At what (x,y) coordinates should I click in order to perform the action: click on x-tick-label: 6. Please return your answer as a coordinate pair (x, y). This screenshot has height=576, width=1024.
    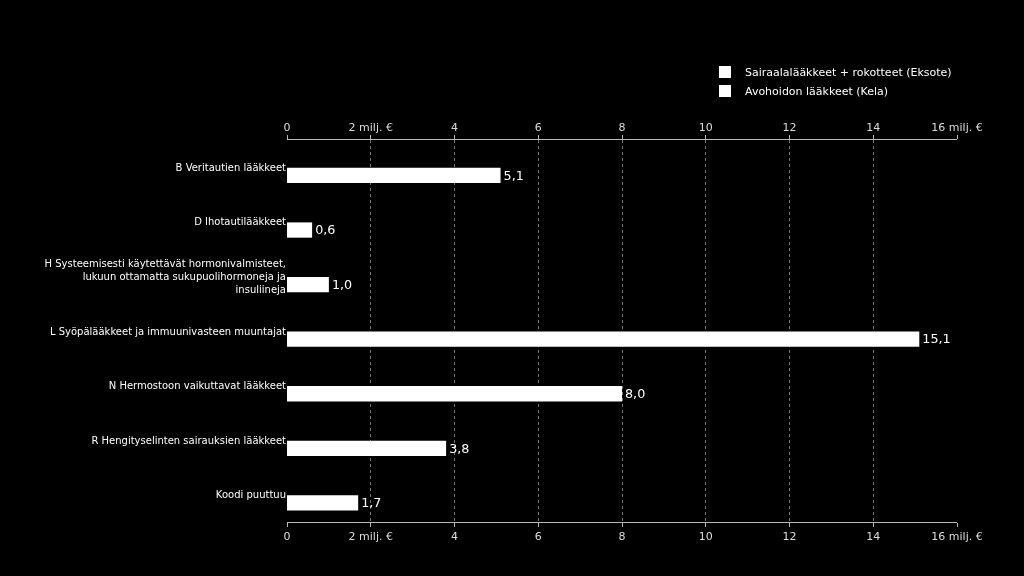
    Looking at the image, I should click on (538, 127).